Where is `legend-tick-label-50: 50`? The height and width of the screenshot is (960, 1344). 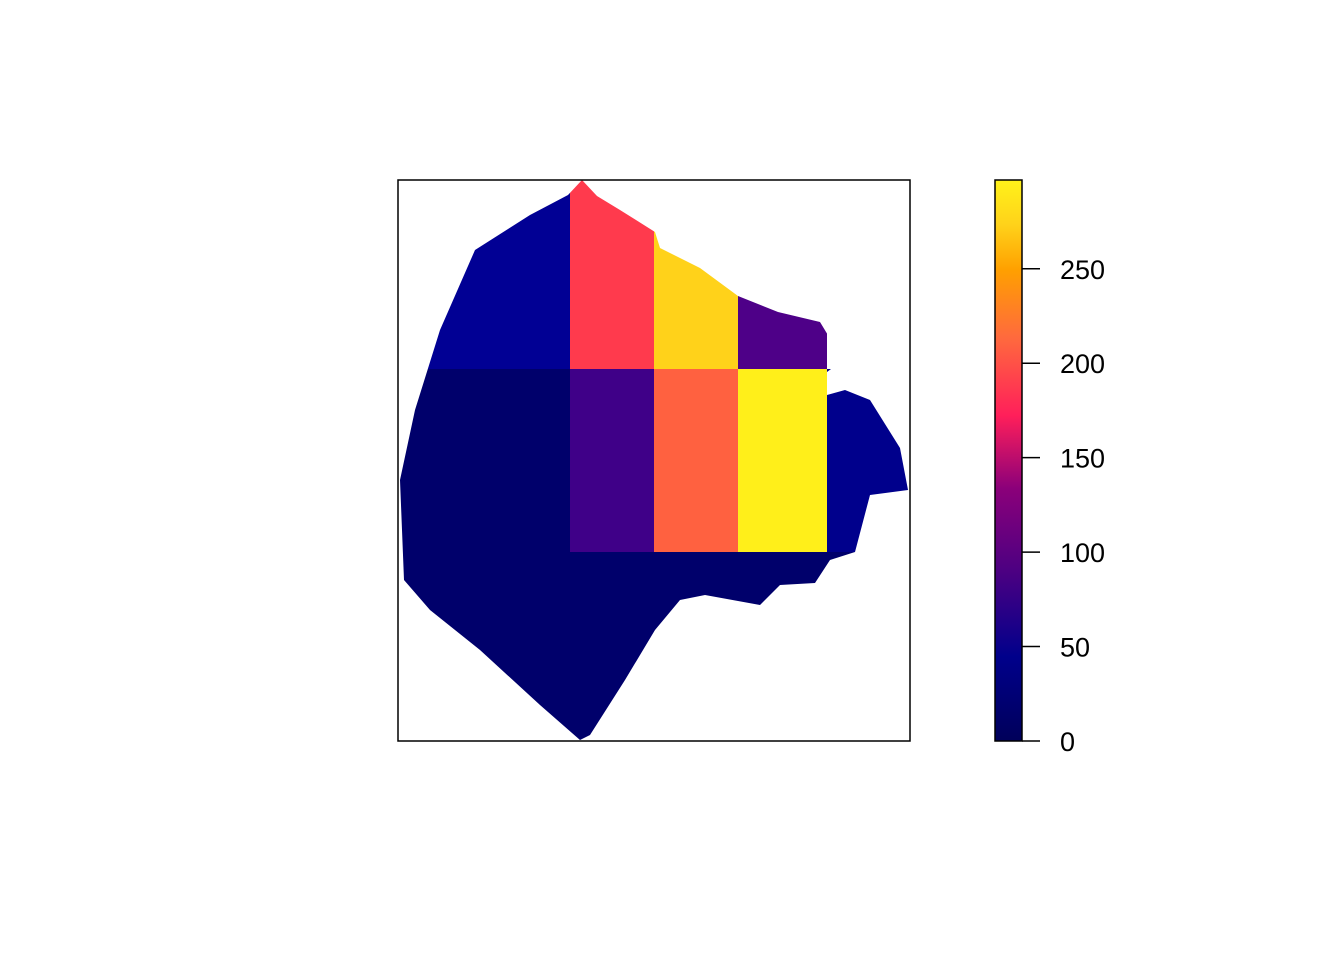 legend-tick-label-50: 50 is located at coordinates (1075, 648).